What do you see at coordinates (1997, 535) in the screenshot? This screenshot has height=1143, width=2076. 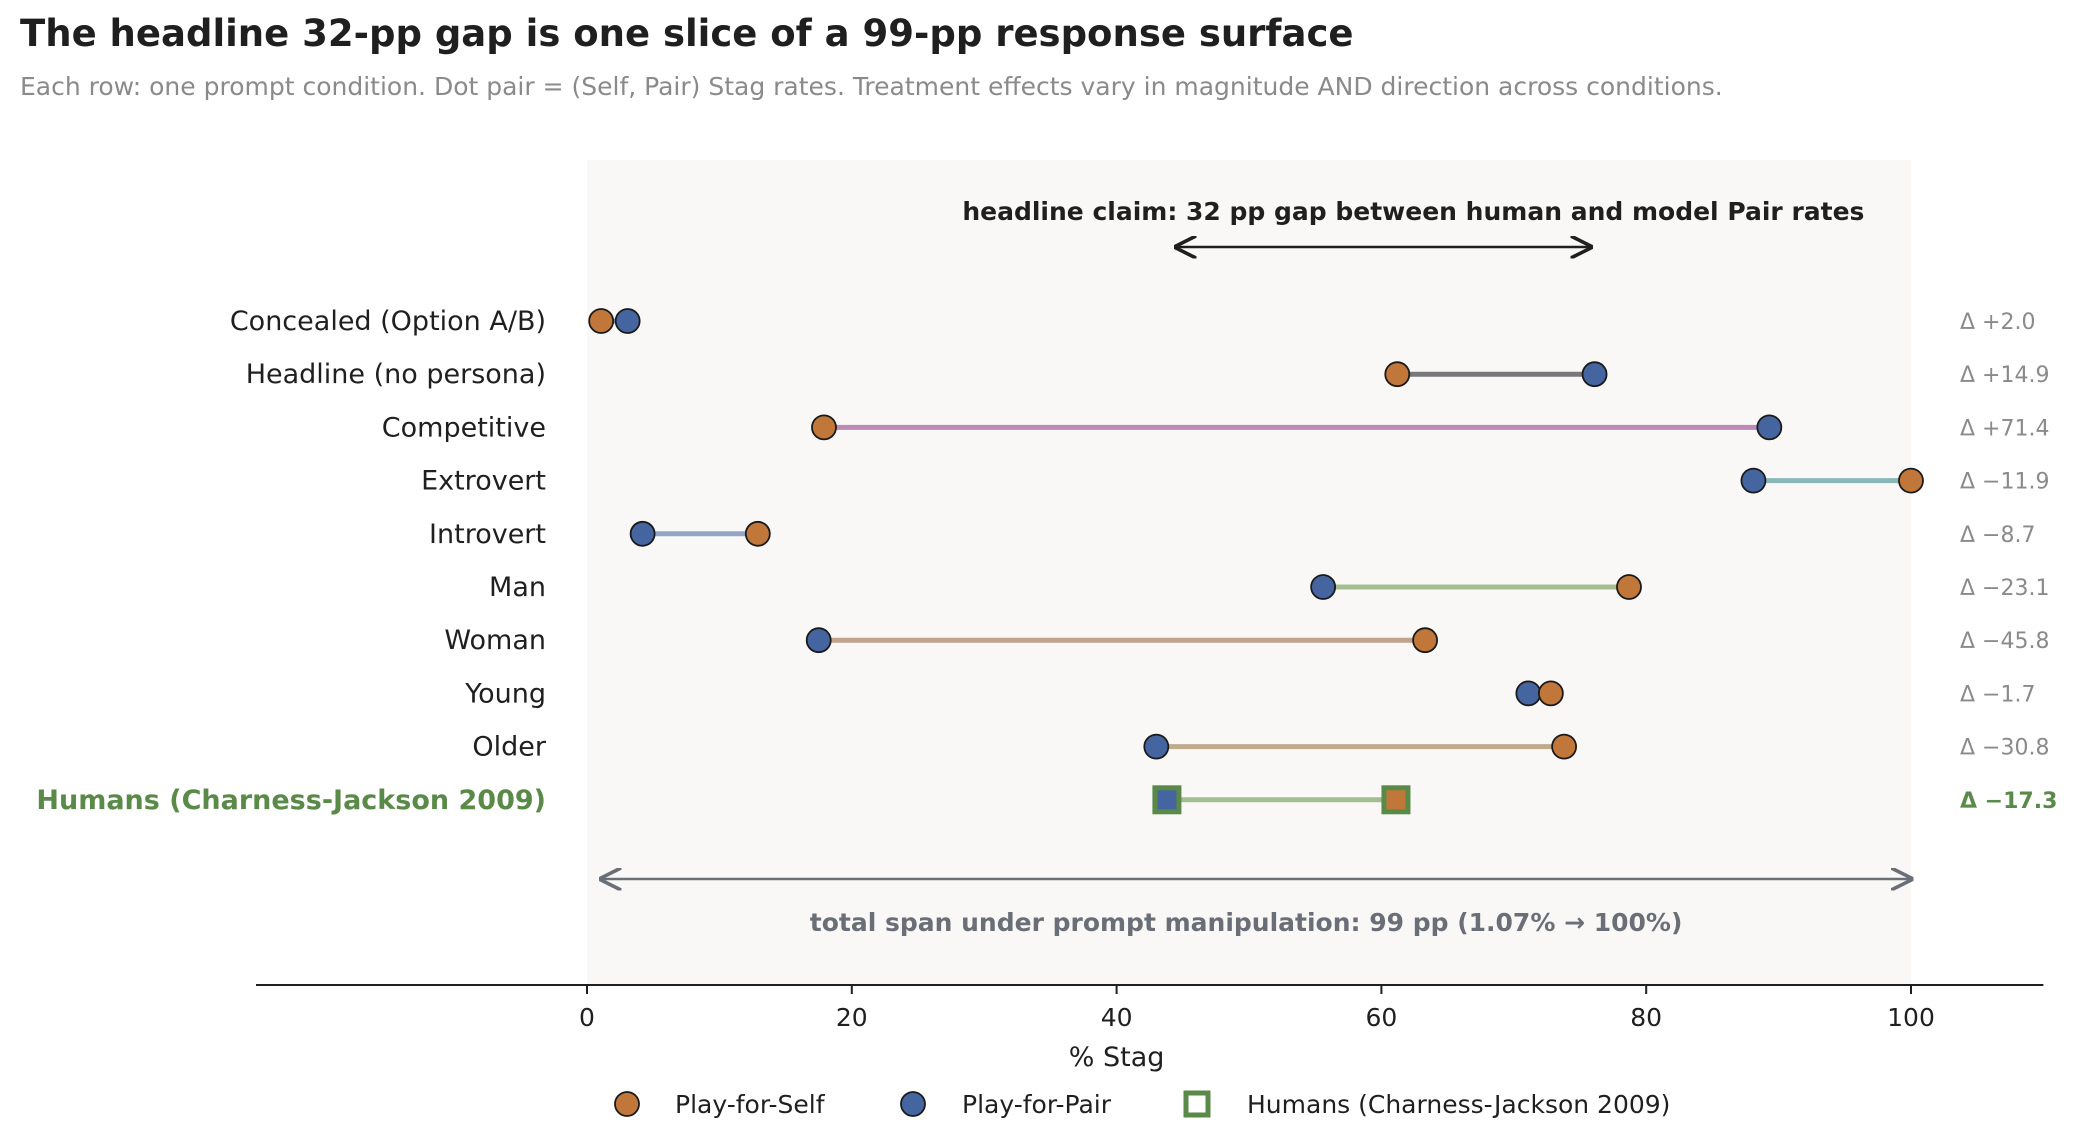 I see `delta-label: Δ −8.7` at bounding box center [1997, 535].